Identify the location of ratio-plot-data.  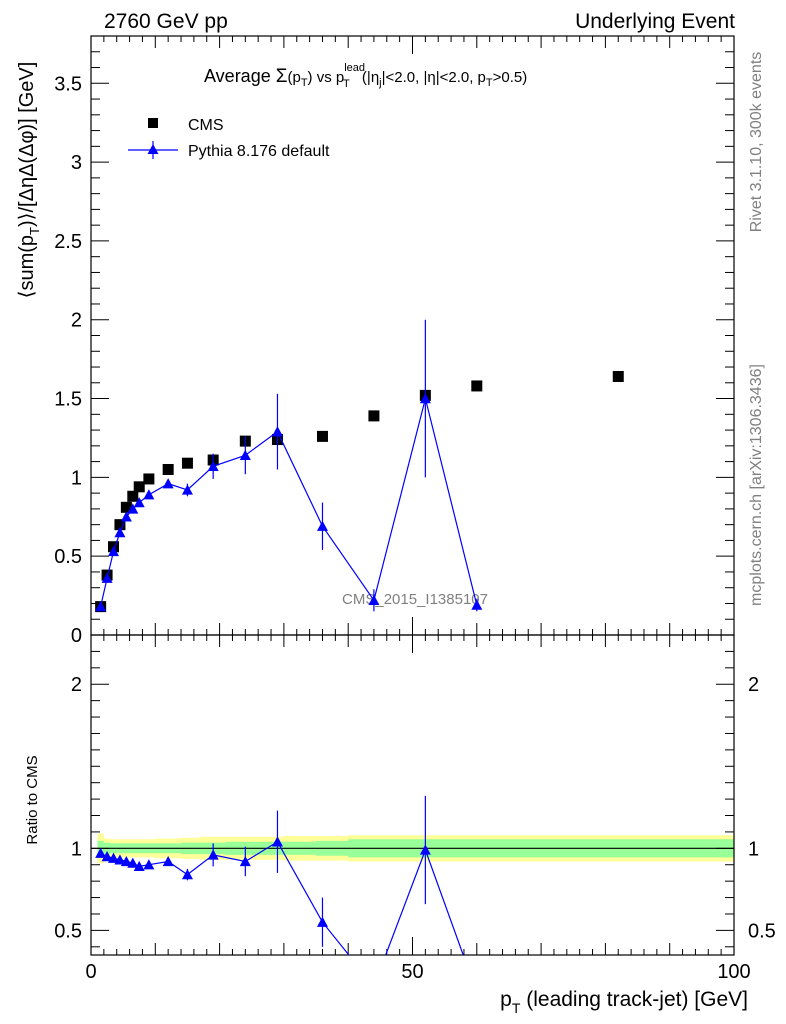
(288, 896).